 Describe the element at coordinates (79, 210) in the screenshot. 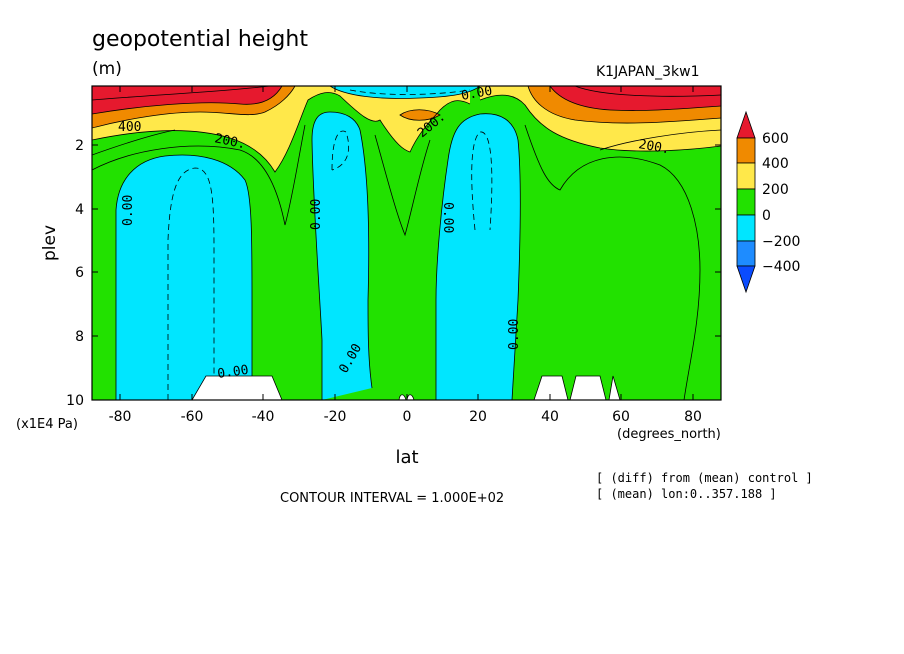

I see `y-tick-label: 4` at that location.